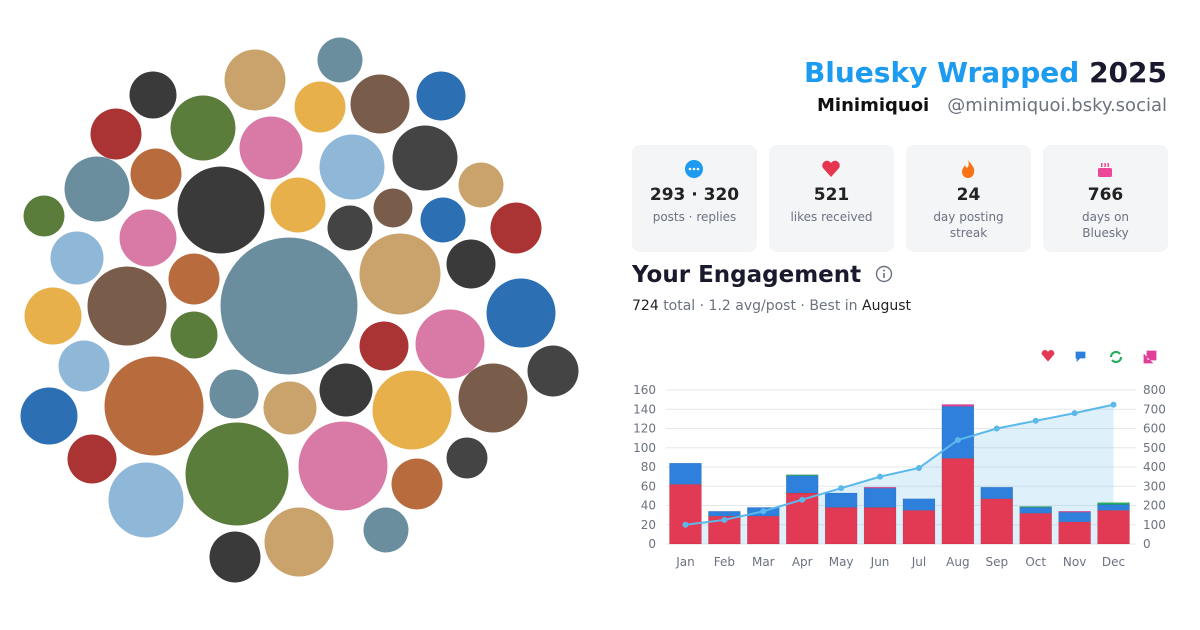  I want to click on x-tick-label: Dec, so click(1113, 562).